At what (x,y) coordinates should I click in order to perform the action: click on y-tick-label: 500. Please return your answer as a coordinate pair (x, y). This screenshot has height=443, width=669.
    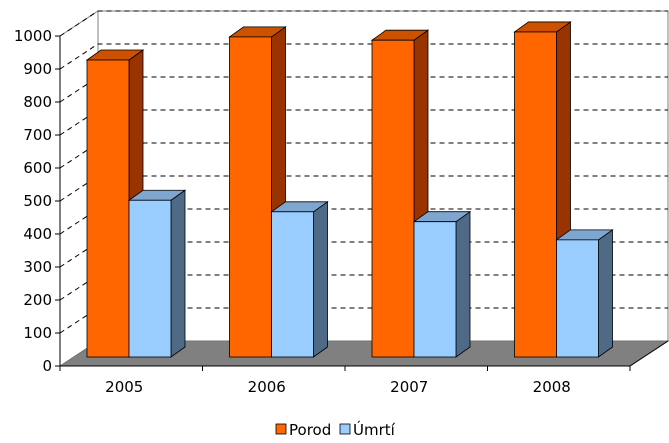
    Looking at the image, I should click on (37, 201).